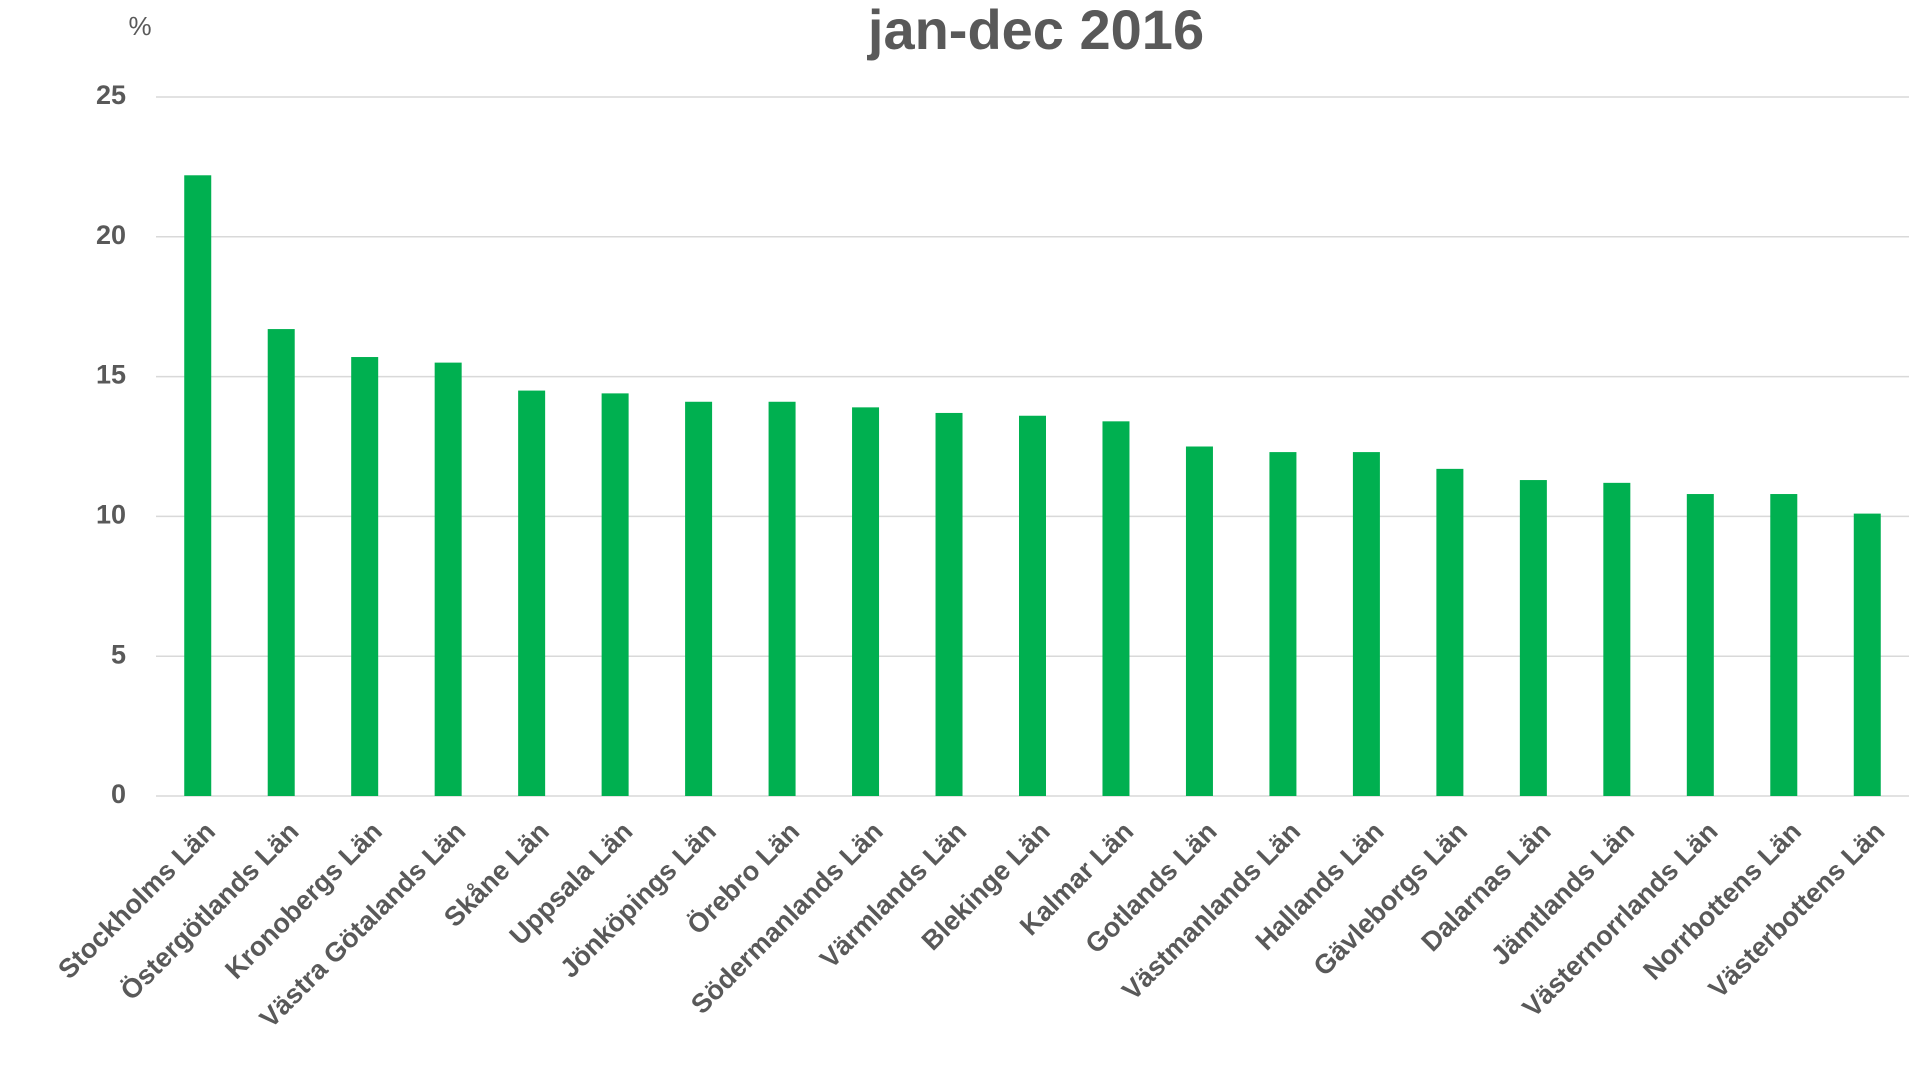  Describe the element at coordinates (139, 26) in the screenshot. I see `y-axis-label: %` at that location.